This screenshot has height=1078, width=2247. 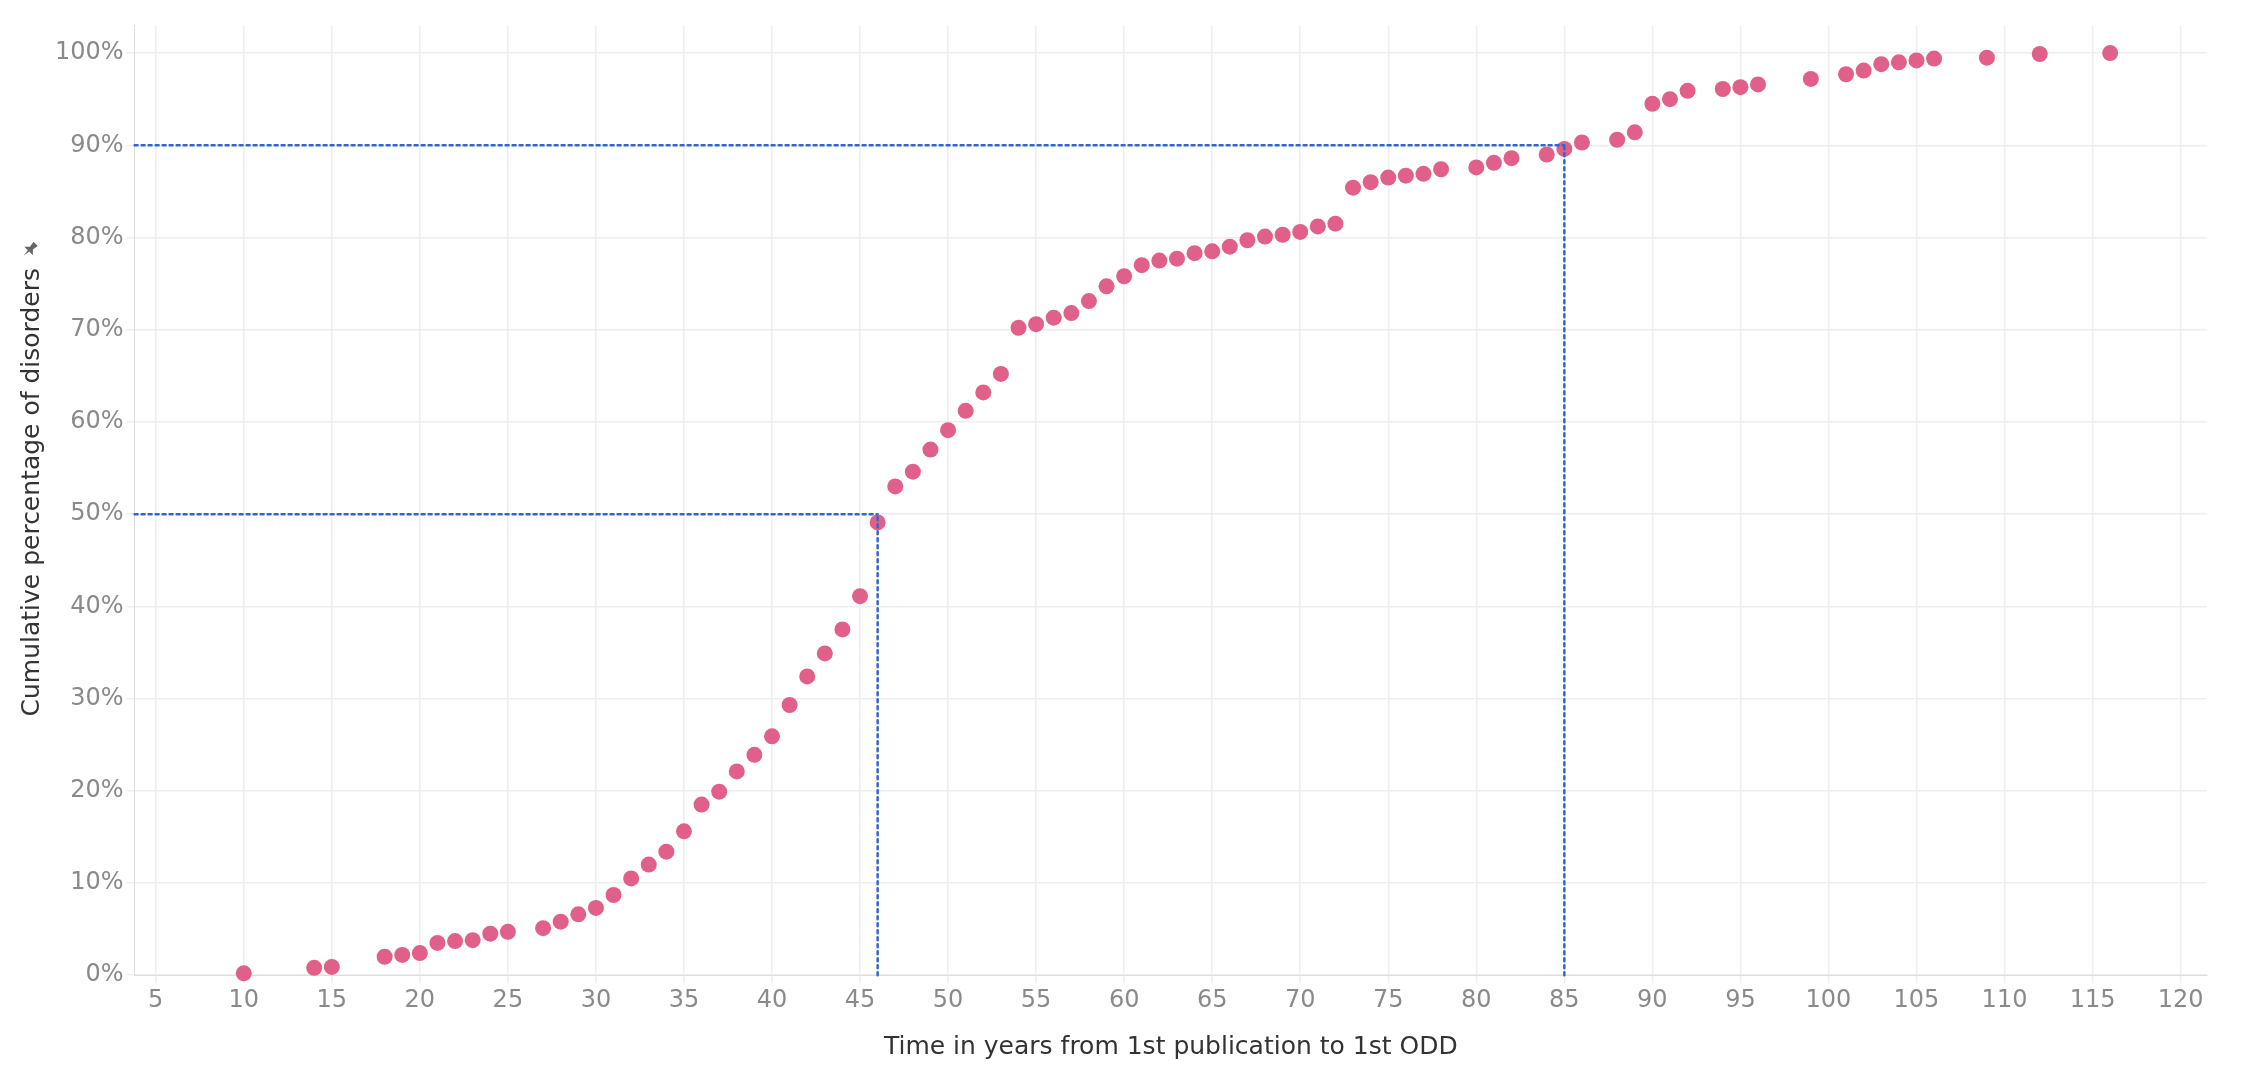 I want to click on y-tick-label: 60%, so click(x=97, y=420).